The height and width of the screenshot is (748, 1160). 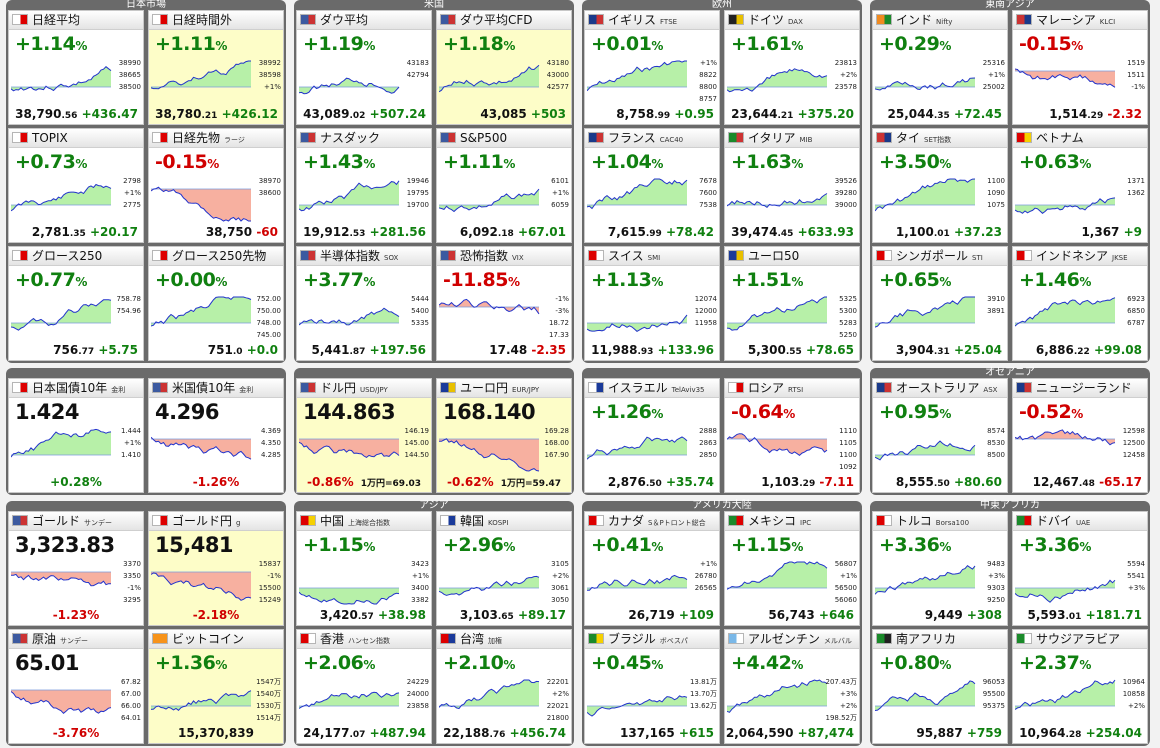 I want to click on price-line-bottom: -2.18%, so click(x=216, y=615).